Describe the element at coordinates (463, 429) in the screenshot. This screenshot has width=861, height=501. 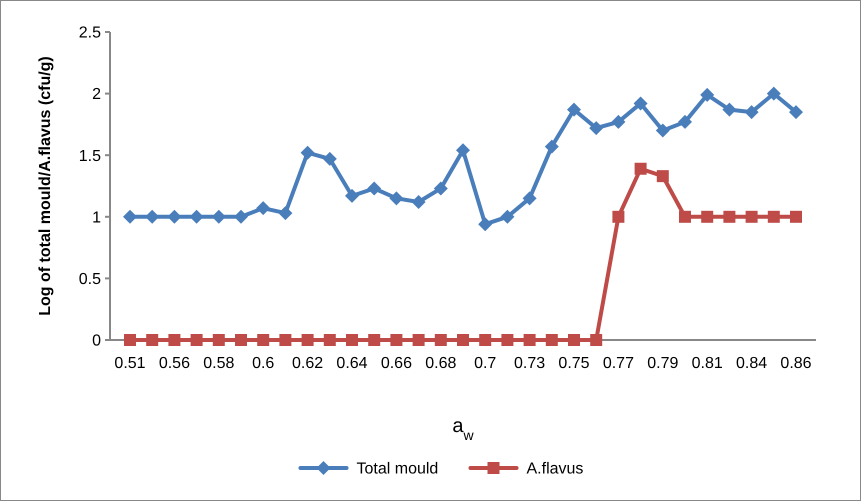
I see `x-axis-title: a$_{w}$` at that location.